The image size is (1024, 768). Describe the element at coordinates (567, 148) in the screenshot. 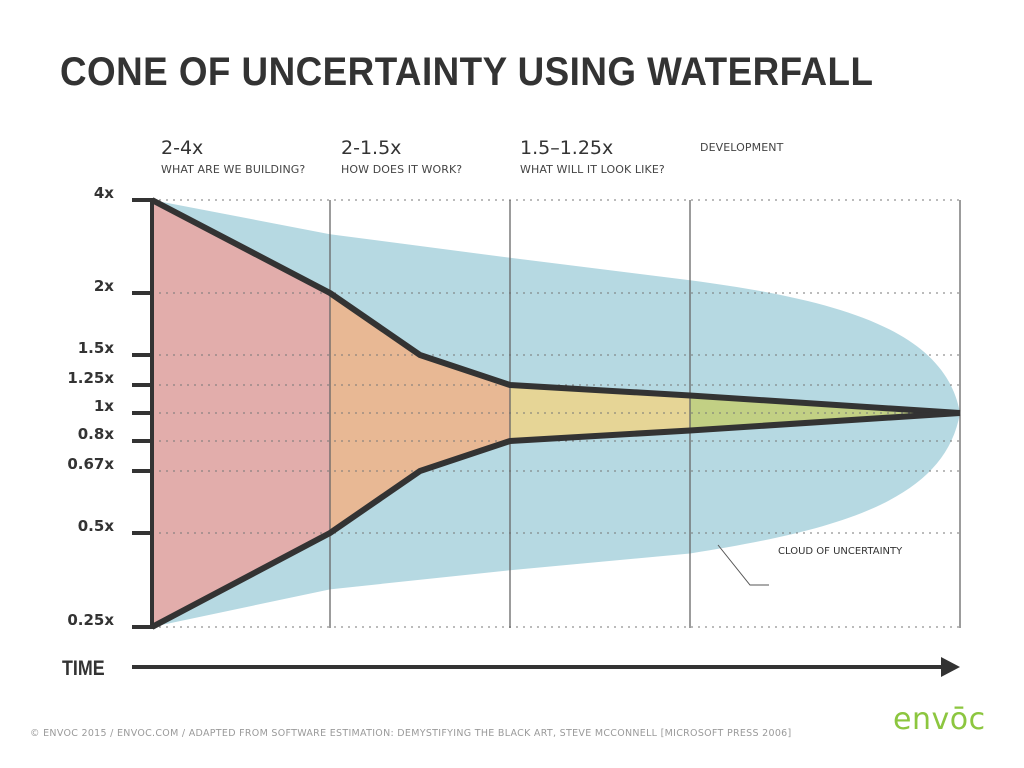

I see `phase-3-range: 1.5–1.25x` at that location.